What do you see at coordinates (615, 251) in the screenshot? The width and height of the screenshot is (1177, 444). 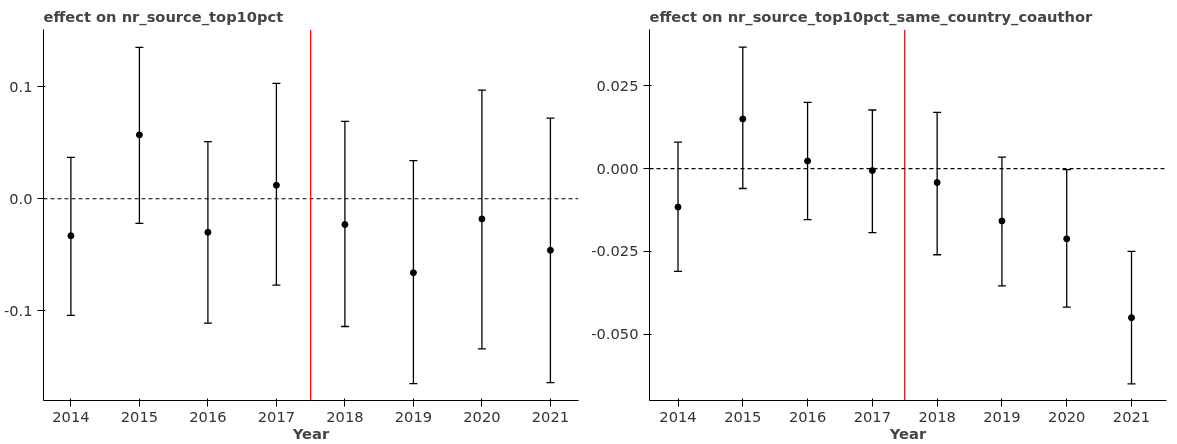 I see `y-tick-label: -0.025` at bounding box center [615, 251].